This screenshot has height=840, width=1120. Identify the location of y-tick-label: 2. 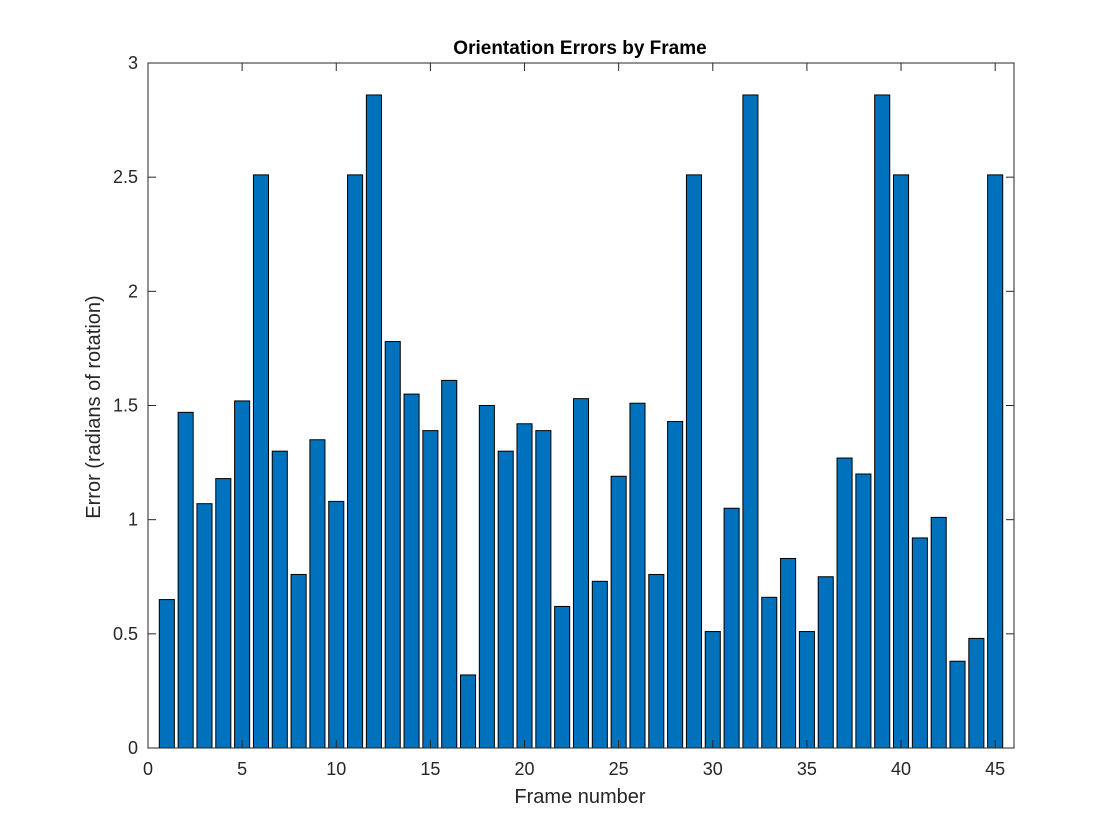
(133, 291).